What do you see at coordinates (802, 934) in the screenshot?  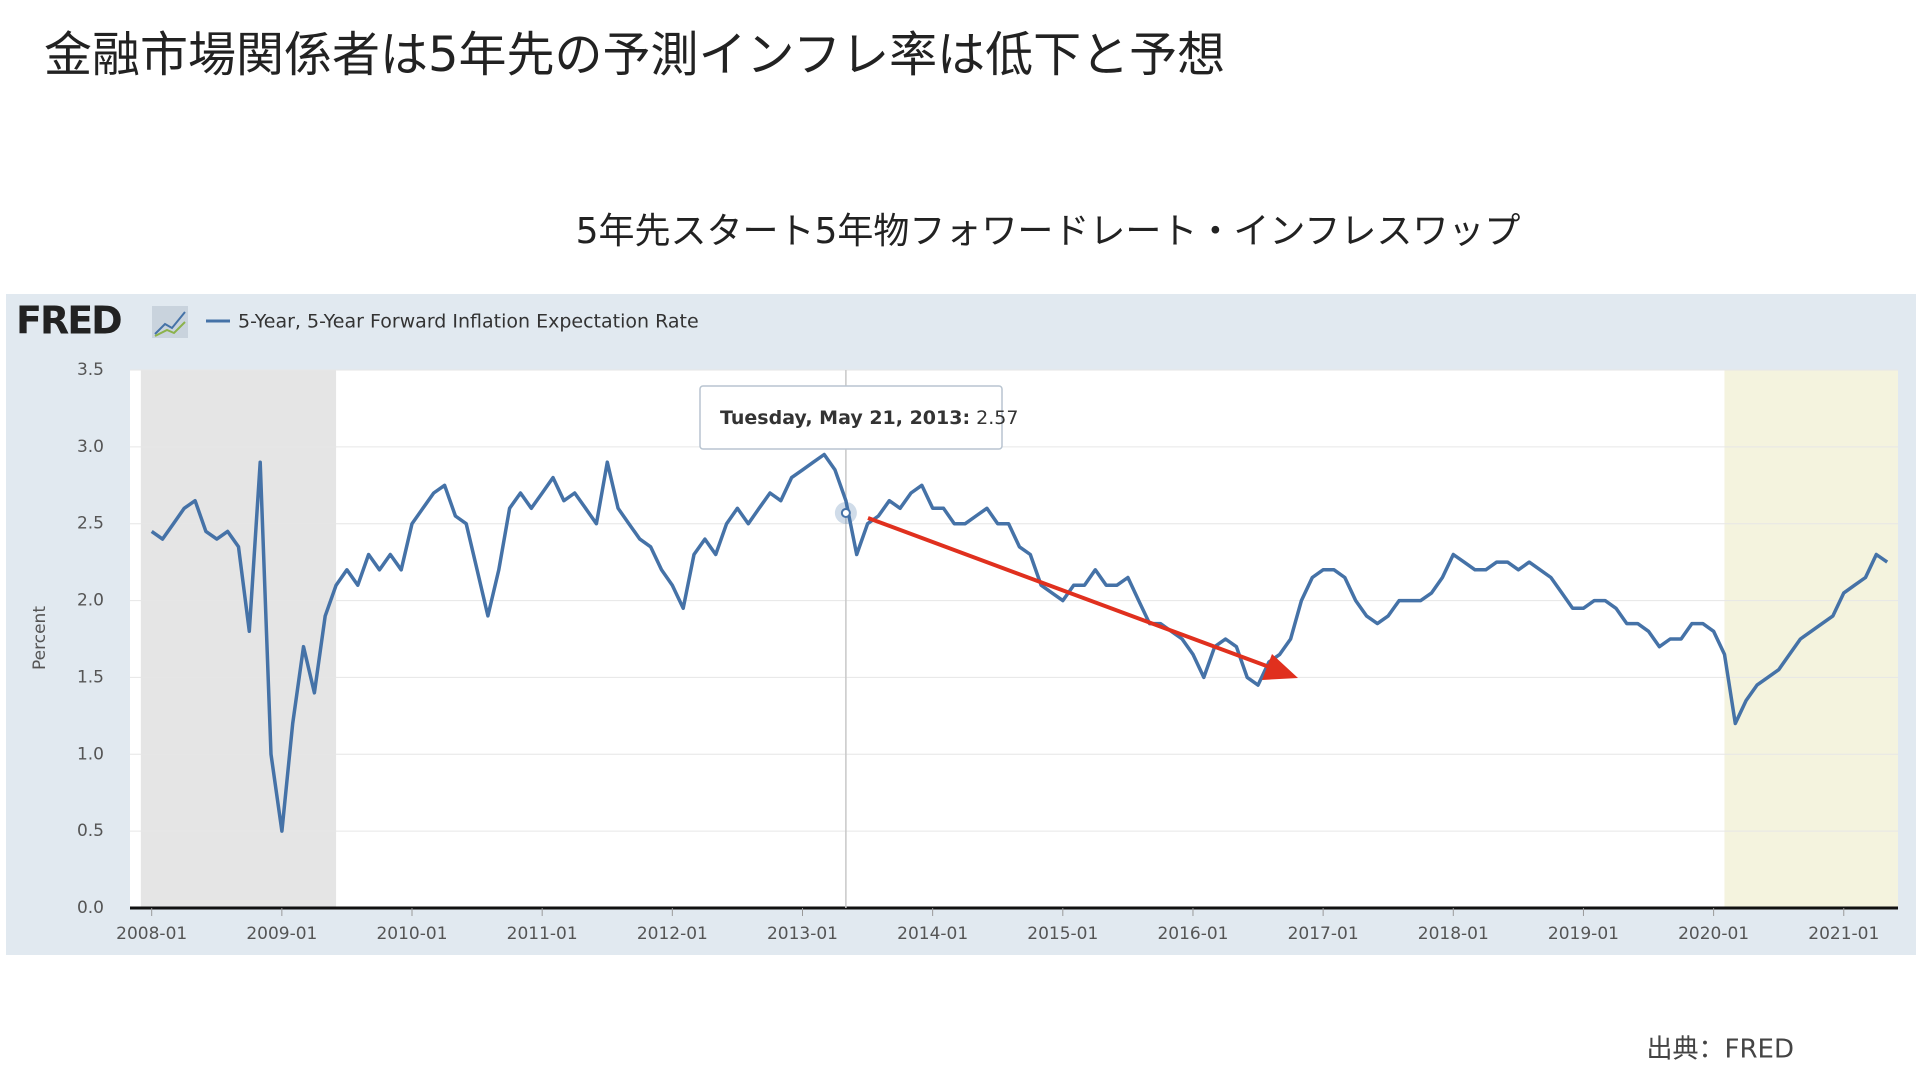 I see `x-tick-label: 2013-01` at bounding box center [802, 934].